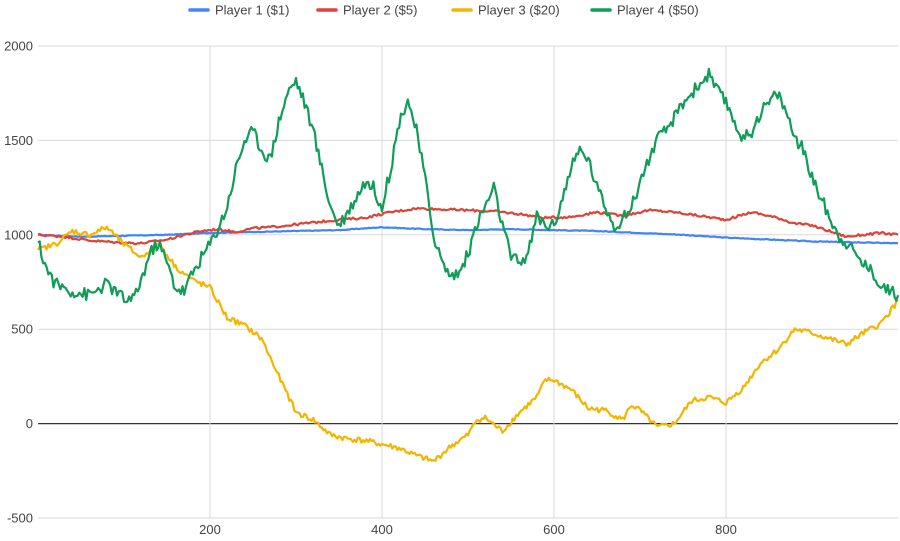  What do you see at coordinates (18, 234) in the screenshot?
I see `y-tick-label: 1000` at bounding box center [18, 234].